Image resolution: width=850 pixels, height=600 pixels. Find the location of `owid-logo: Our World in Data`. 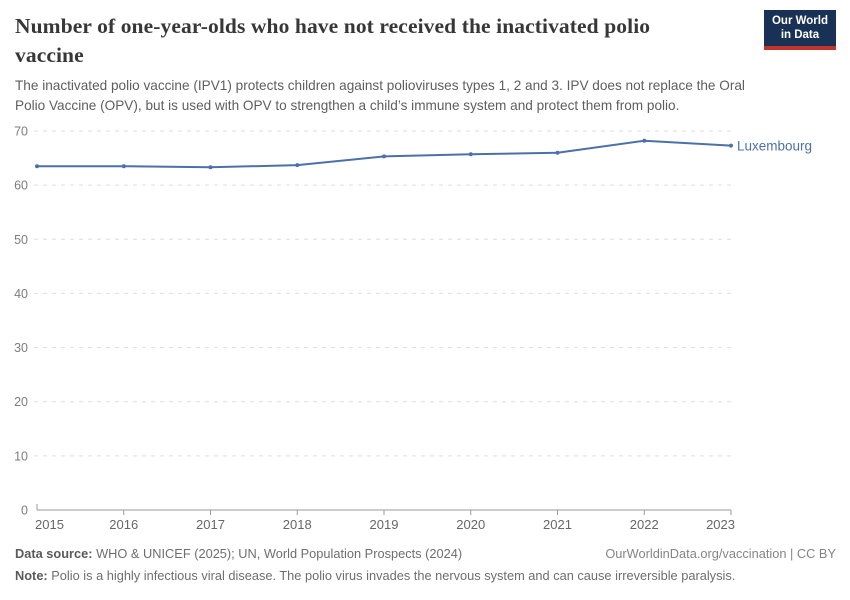

owid-logo: Our World in Data is located at coordinates (799, 30).